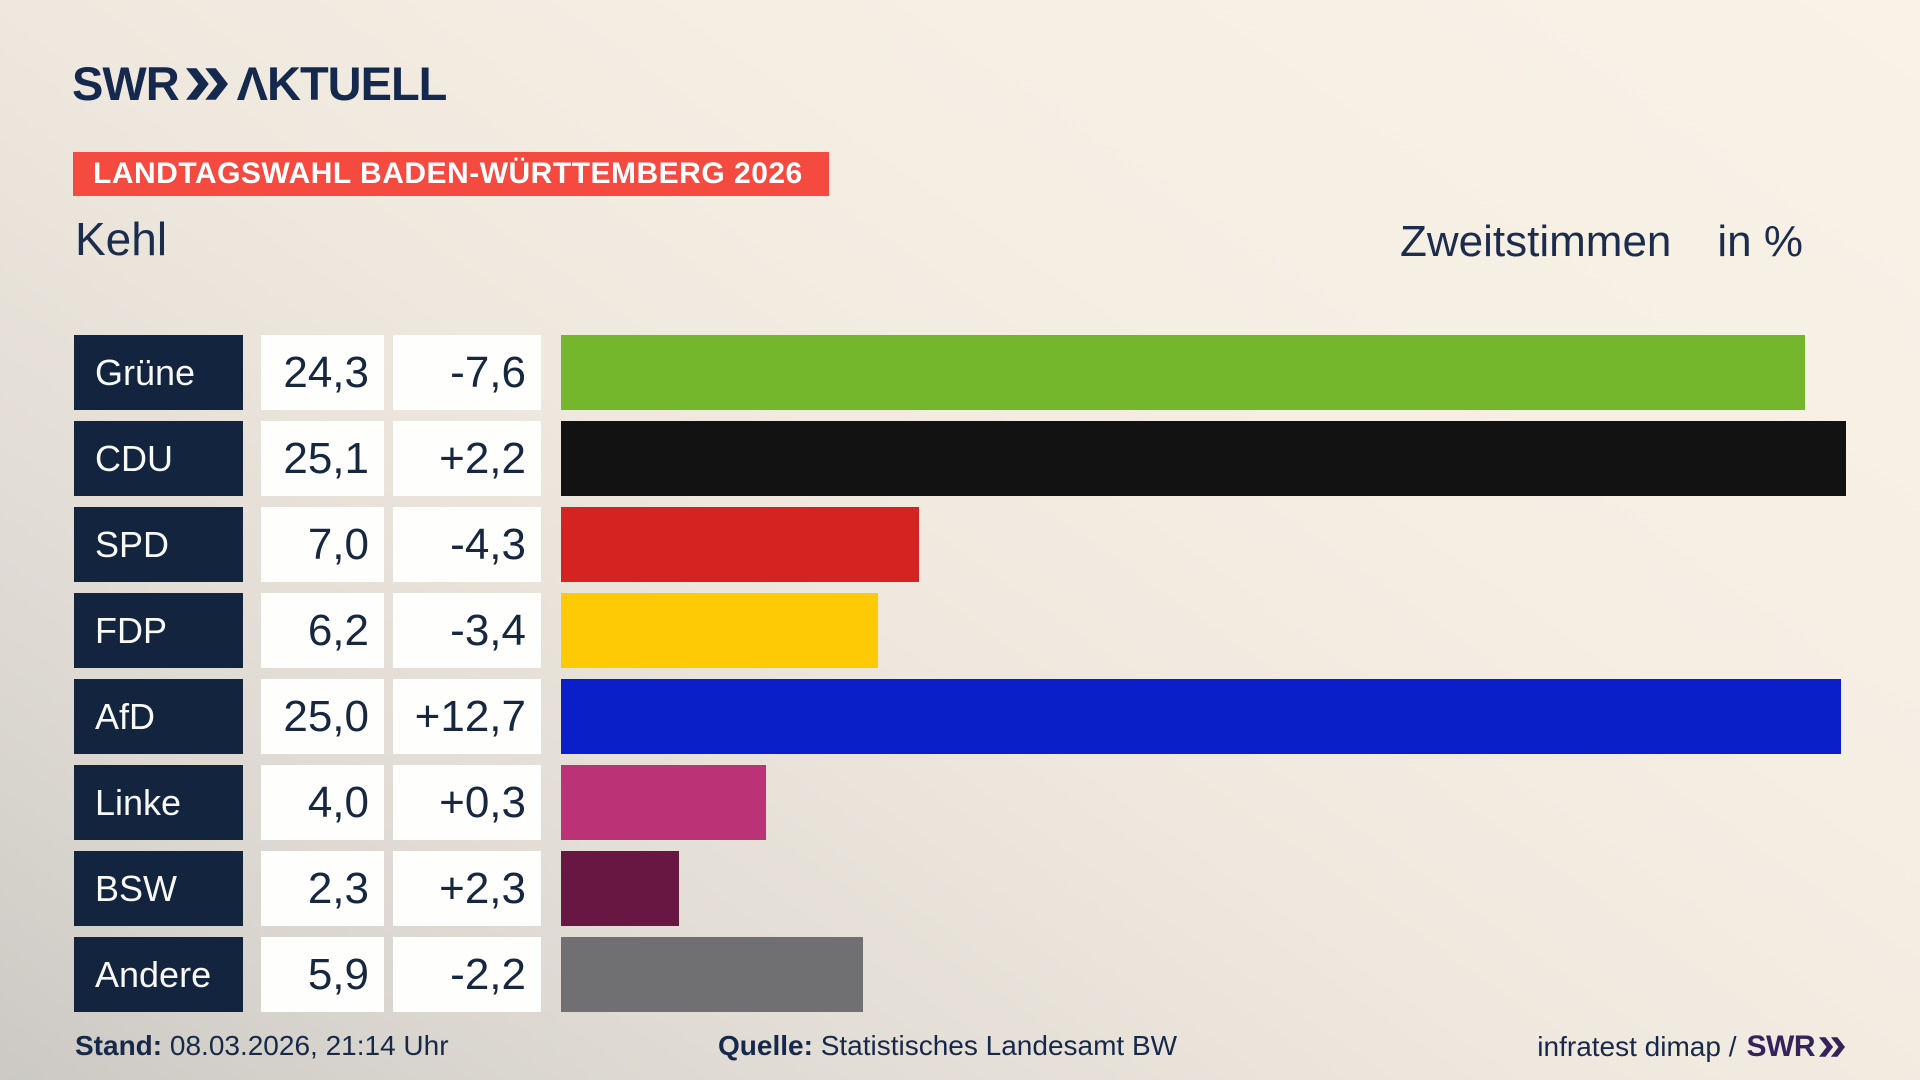 This screenshot has height=1080, width=1920. What do you see at coordinates (322, 458) in the screenshot?
I see `value-label: 25,1` at bounding box center [322, 458].